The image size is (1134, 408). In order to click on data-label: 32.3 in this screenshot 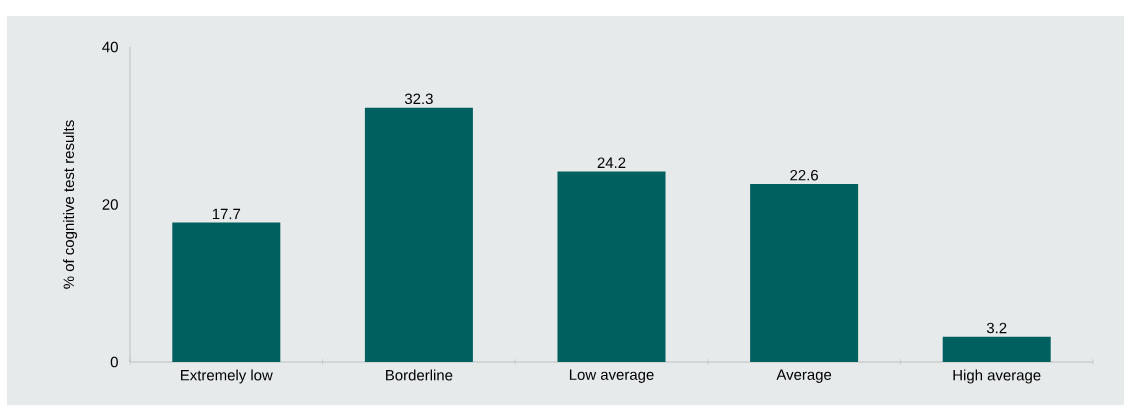, I will do `click(418, 99)`.